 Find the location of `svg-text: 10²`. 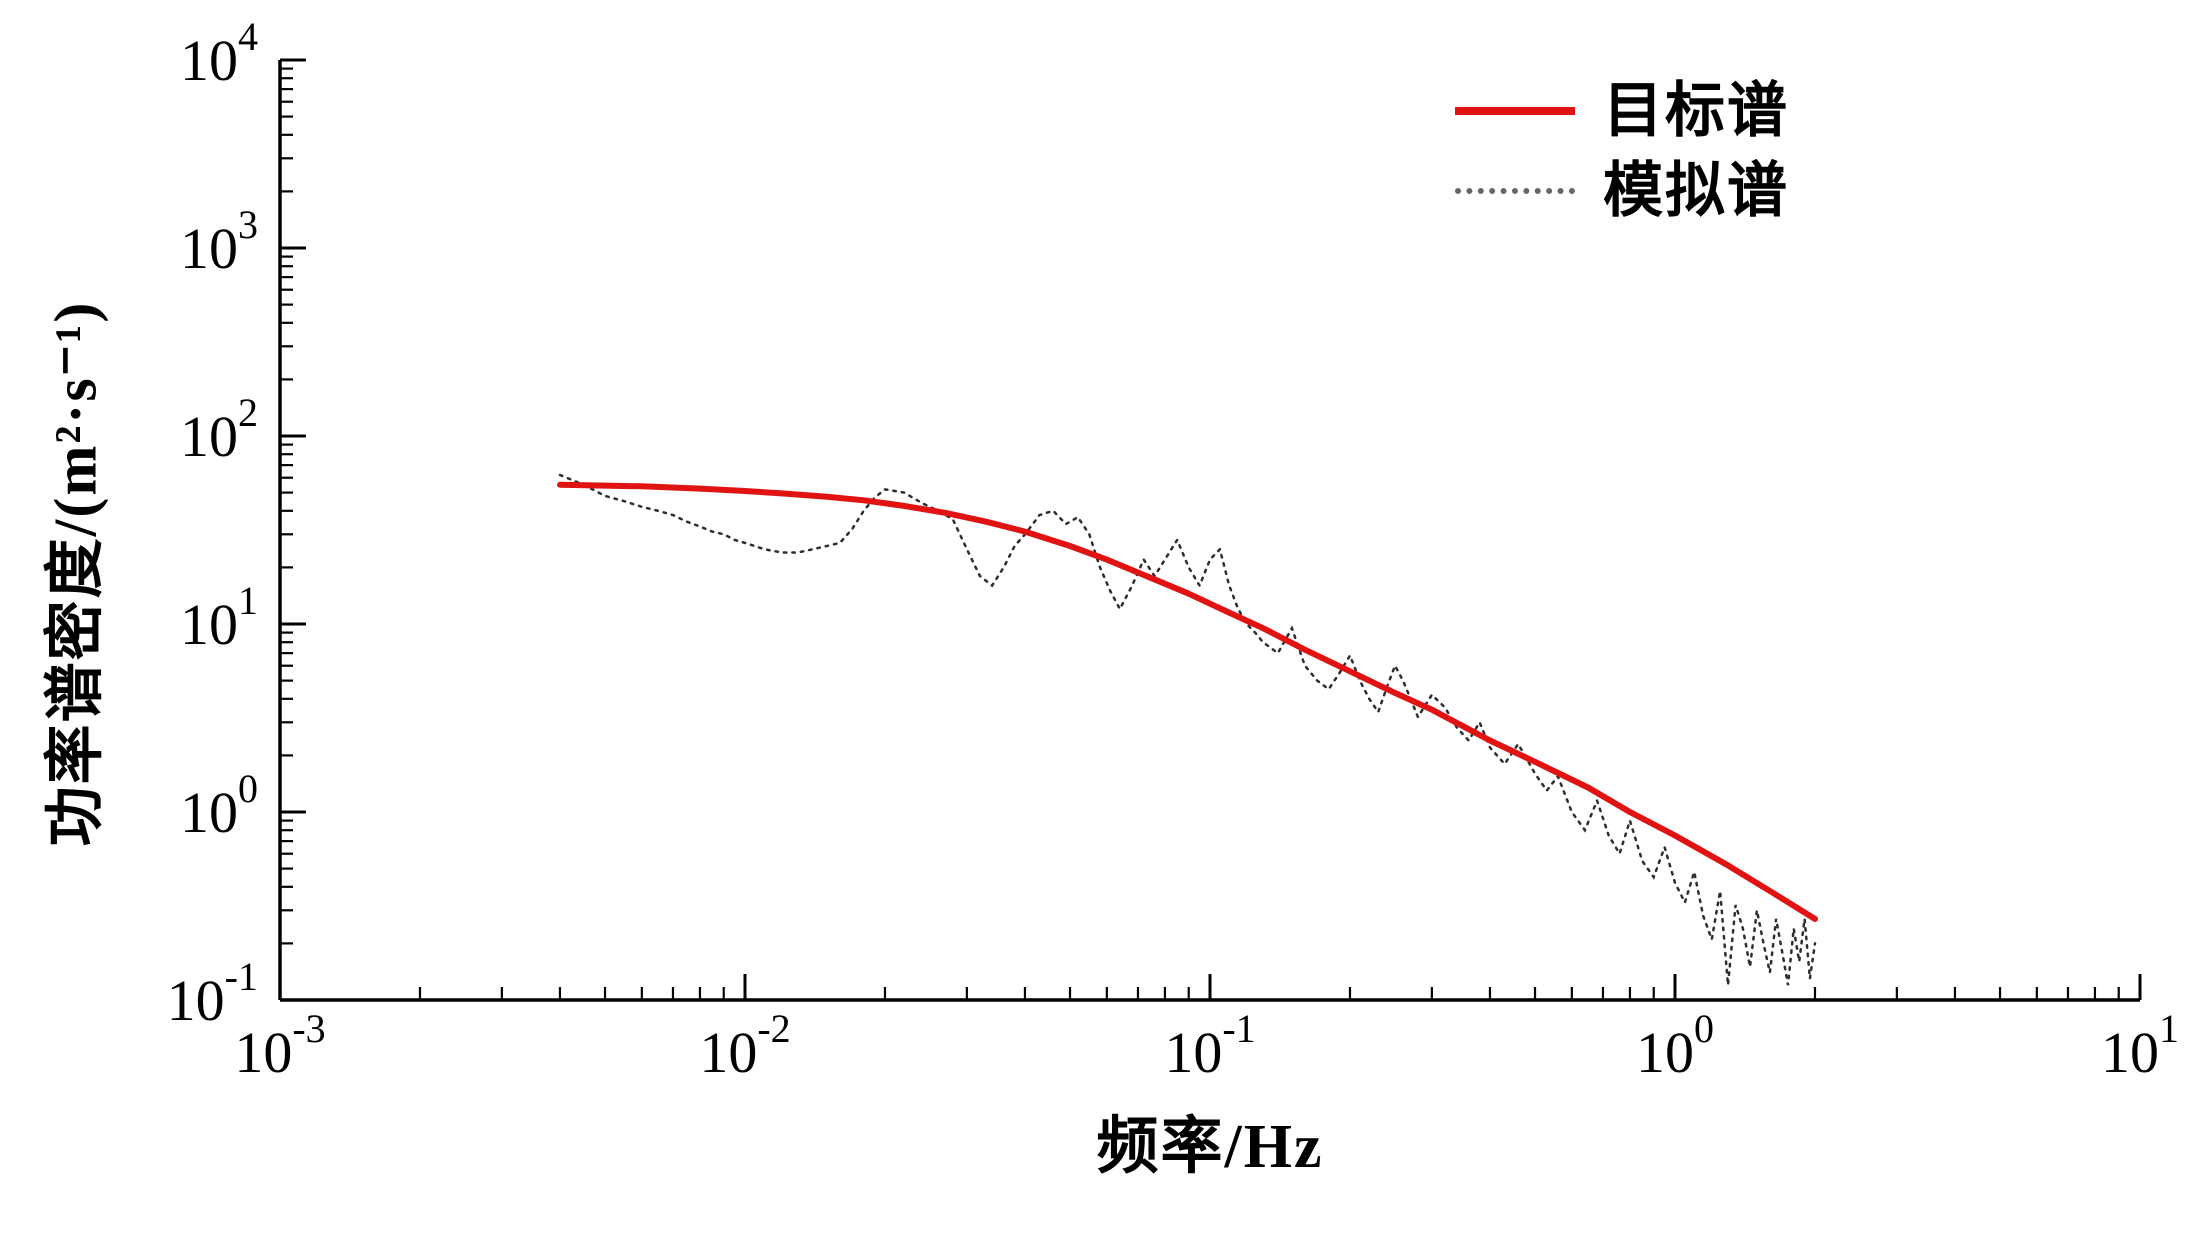

svg-text: 10² is located at coordinates (219, 429).